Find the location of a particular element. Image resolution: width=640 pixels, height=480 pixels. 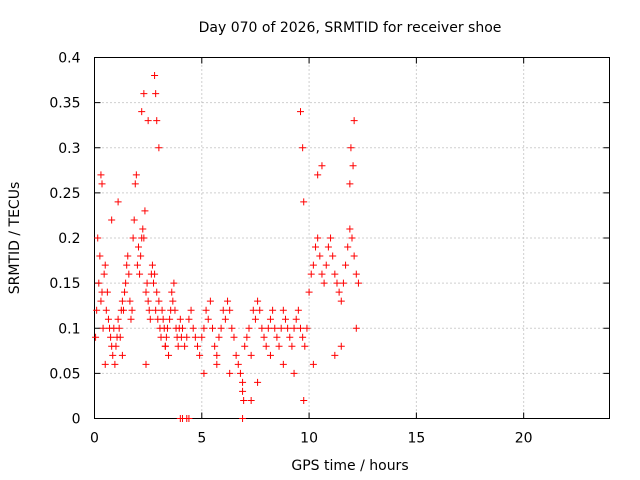

y-tick-label: 0.4 is located at coordinates (69, 59).